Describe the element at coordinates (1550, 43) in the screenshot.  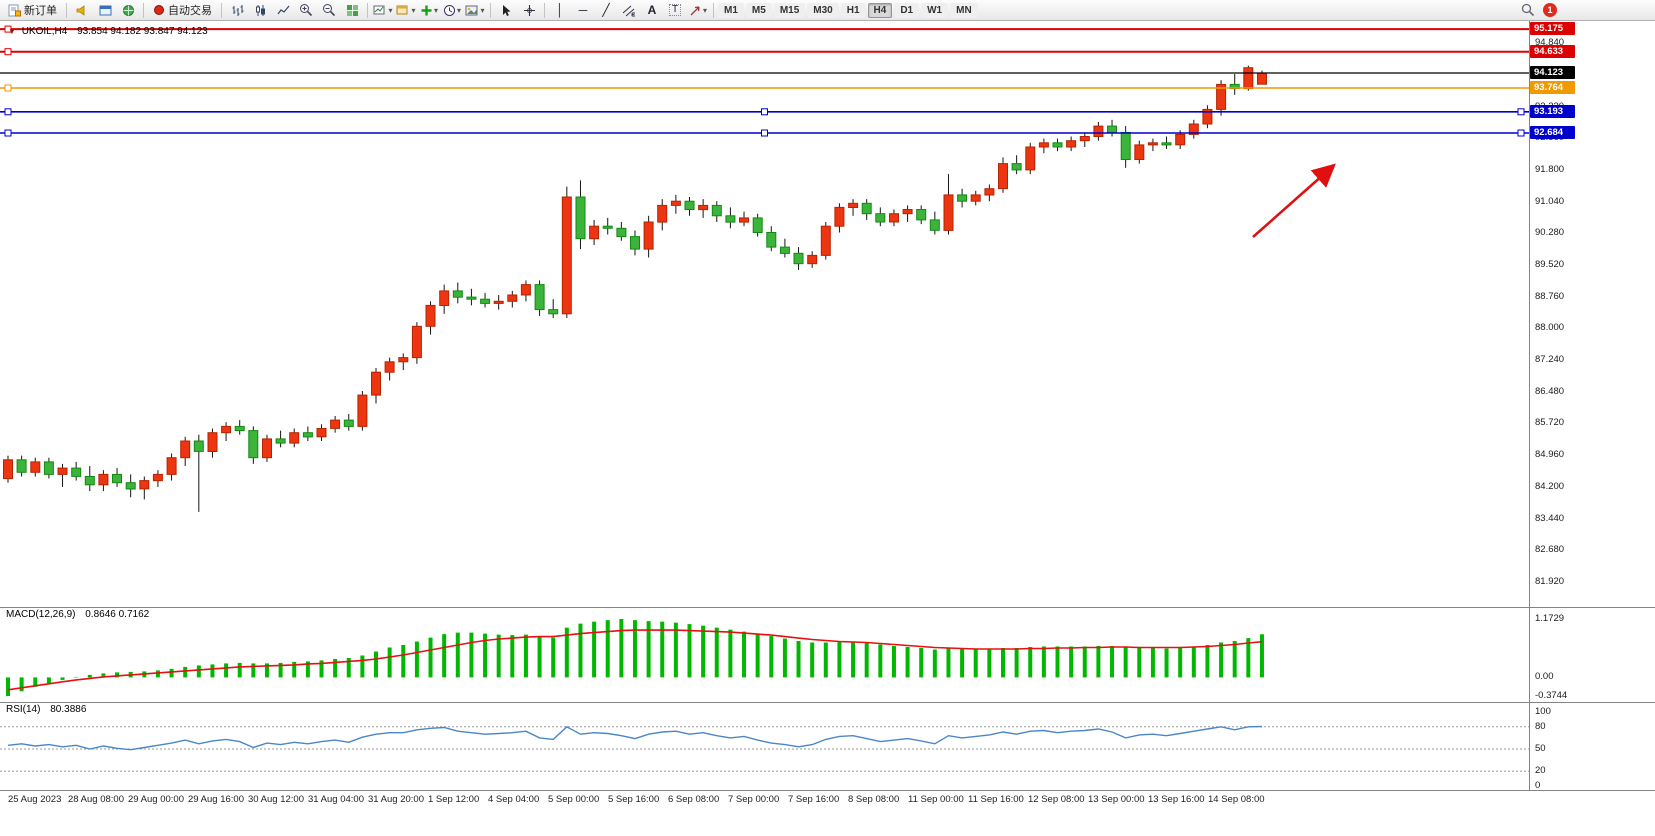
I see `price-axis-label: 94.840` at that location.